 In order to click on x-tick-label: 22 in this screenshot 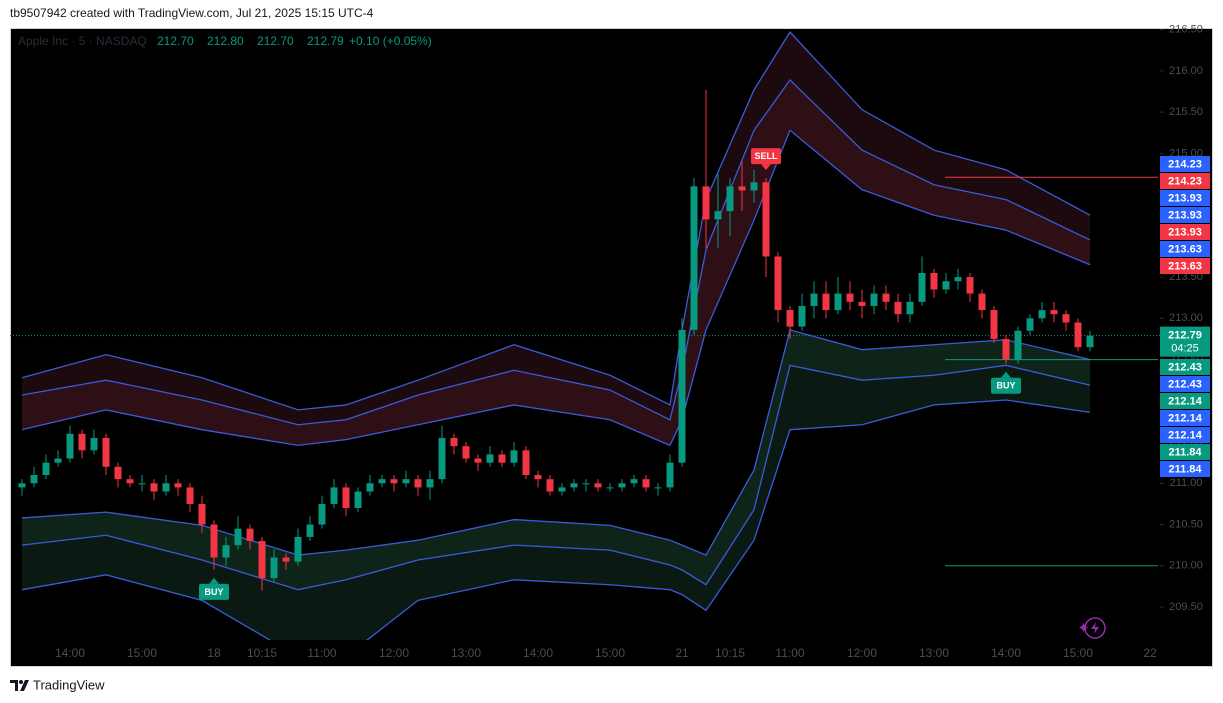, I will do `click(1150, 653)`.